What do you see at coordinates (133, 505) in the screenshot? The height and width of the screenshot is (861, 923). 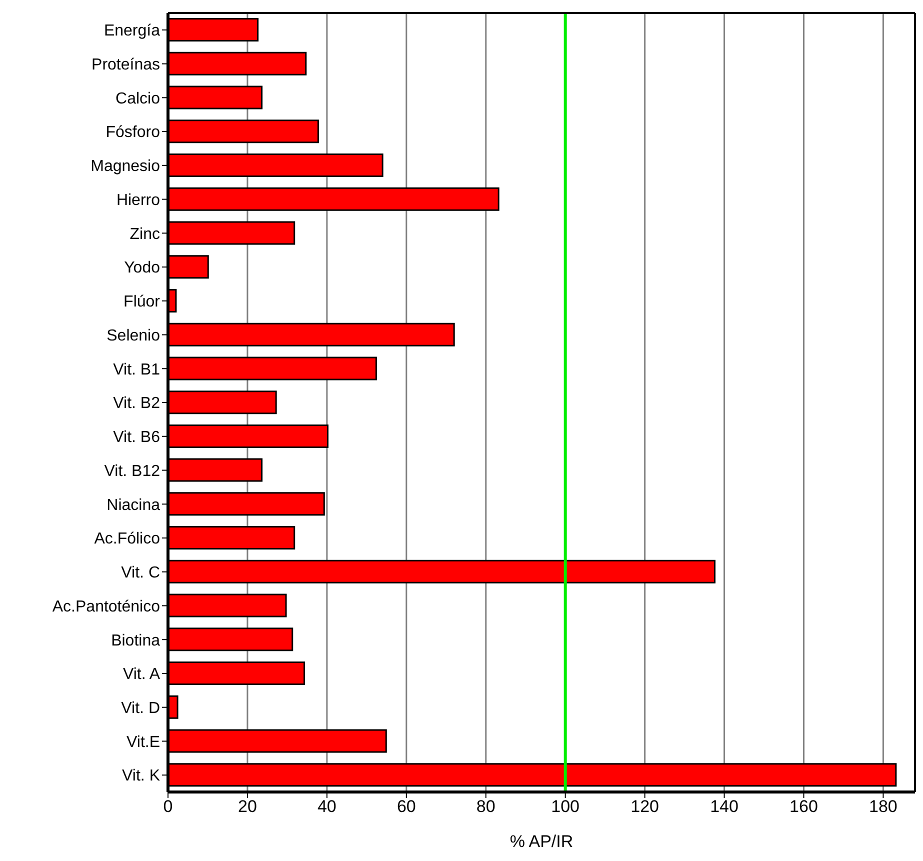 I see `y-tick-label: Niacina` at bounding box center [133, 505].